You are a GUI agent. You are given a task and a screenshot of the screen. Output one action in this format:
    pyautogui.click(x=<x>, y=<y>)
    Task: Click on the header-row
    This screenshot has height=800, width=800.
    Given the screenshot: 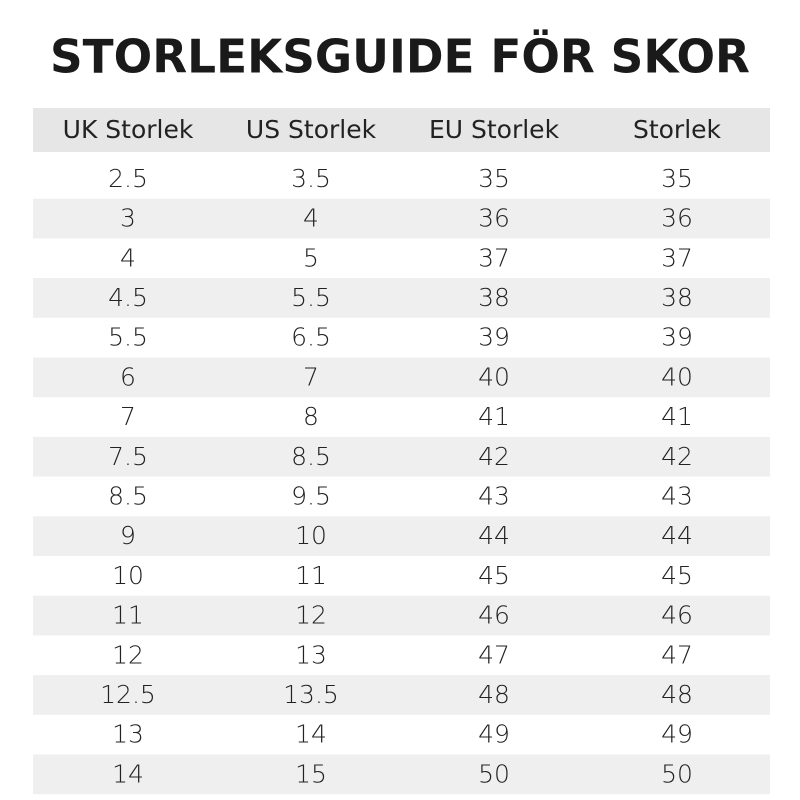 What is the action you would take?
    pyautogui.click(x=401, y=130)
    